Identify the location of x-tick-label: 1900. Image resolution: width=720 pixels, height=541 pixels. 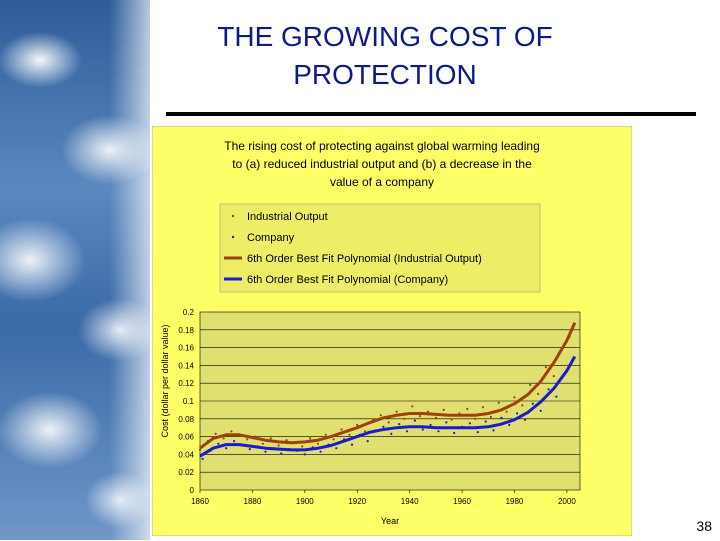
(305, 501).